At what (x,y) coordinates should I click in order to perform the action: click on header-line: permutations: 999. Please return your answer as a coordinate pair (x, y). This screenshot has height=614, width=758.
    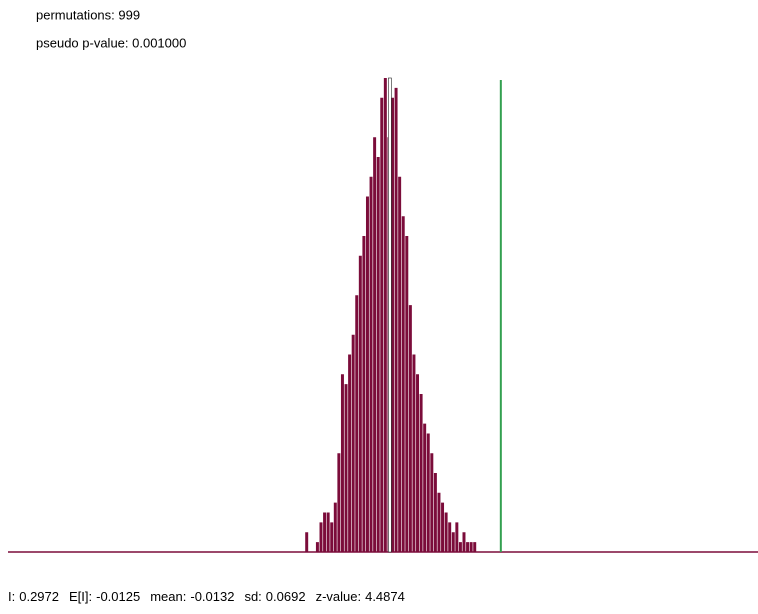
    Looking at the image, I should click on (88, 14).